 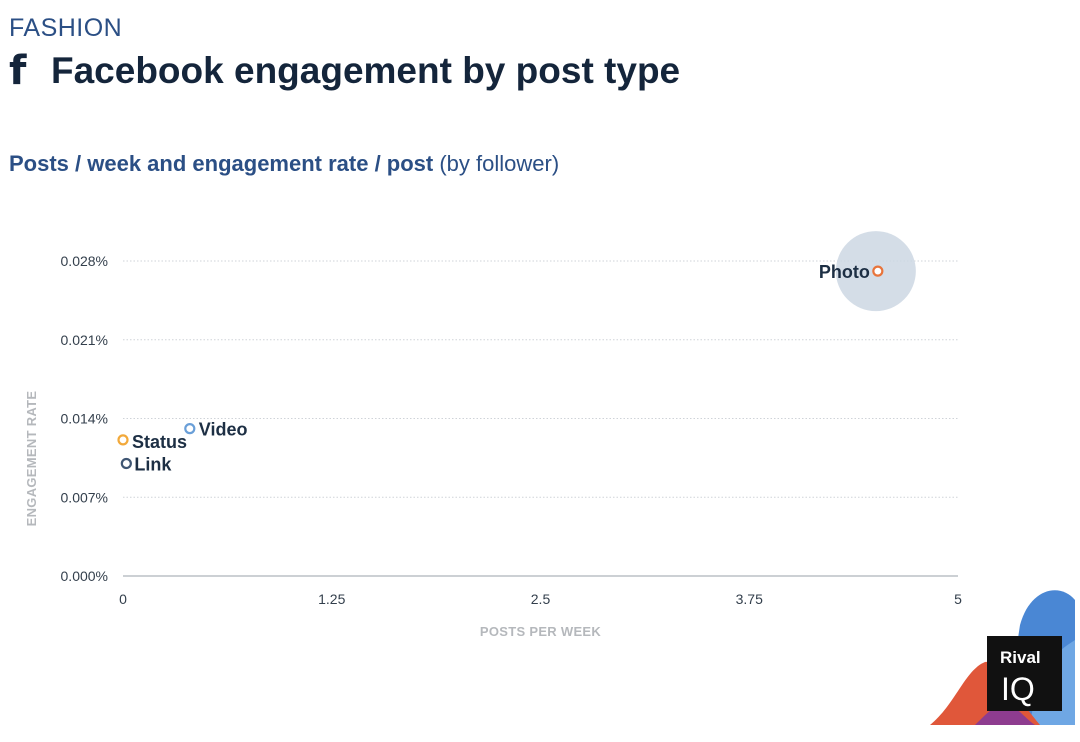 I want to click on rival-iq-logo: Rival IQ, so click(x=1002, y=657).